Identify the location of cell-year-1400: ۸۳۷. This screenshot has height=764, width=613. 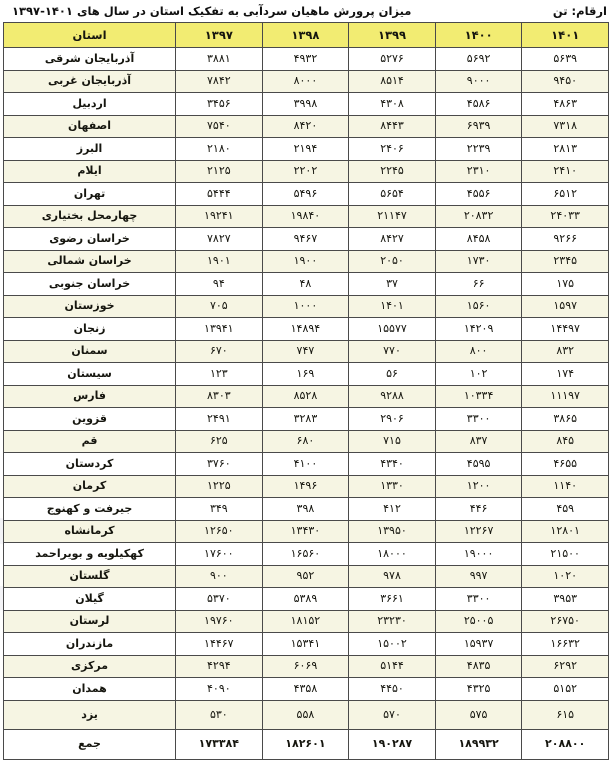
(478, 441).